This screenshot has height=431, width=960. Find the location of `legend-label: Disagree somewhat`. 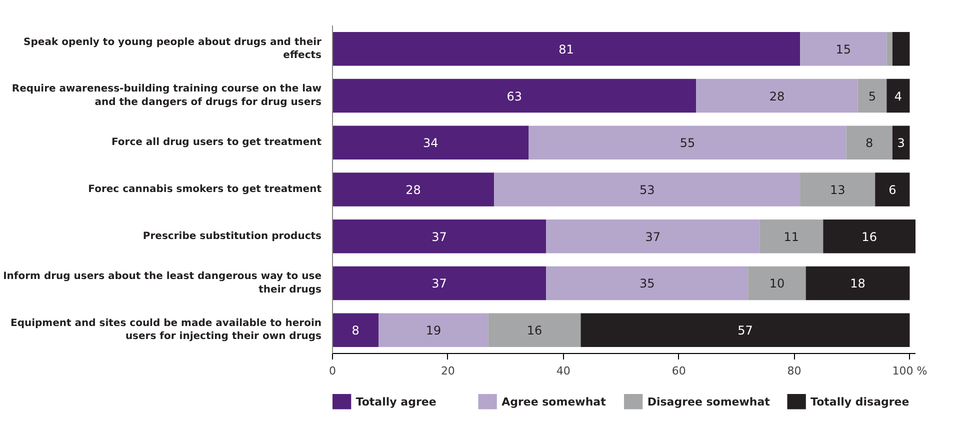

legend-label: Disagree somewhat is located at coordinates (708, 401).